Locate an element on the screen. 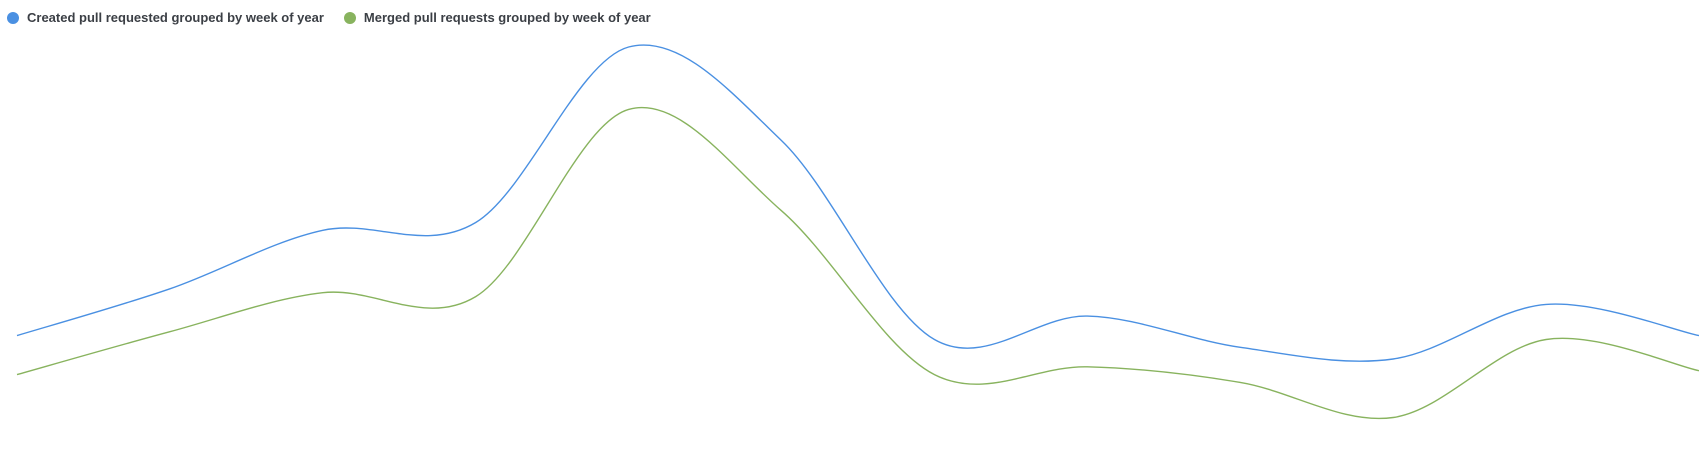 This screenshot has width=1699, height=457. legend-dot-created-icon is located at coordinates (13, 17).